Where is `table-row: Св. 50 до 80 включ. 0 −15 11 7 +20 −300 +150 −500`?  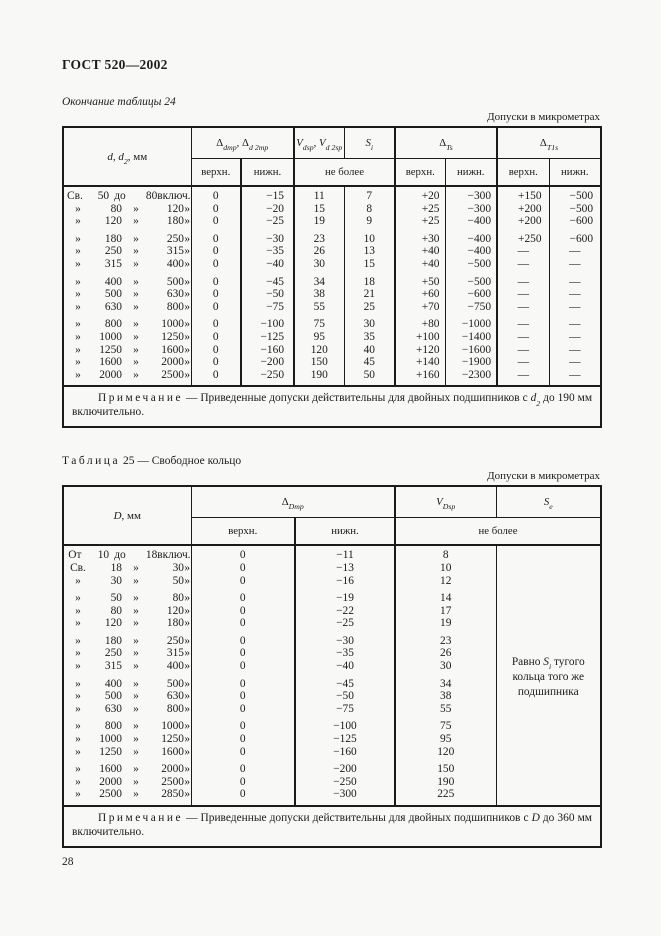
table-row: Св. 50 до 80 включ. 0 −15 11 7 +20 −300 +150 −500 is located at coordinates (332, 194).